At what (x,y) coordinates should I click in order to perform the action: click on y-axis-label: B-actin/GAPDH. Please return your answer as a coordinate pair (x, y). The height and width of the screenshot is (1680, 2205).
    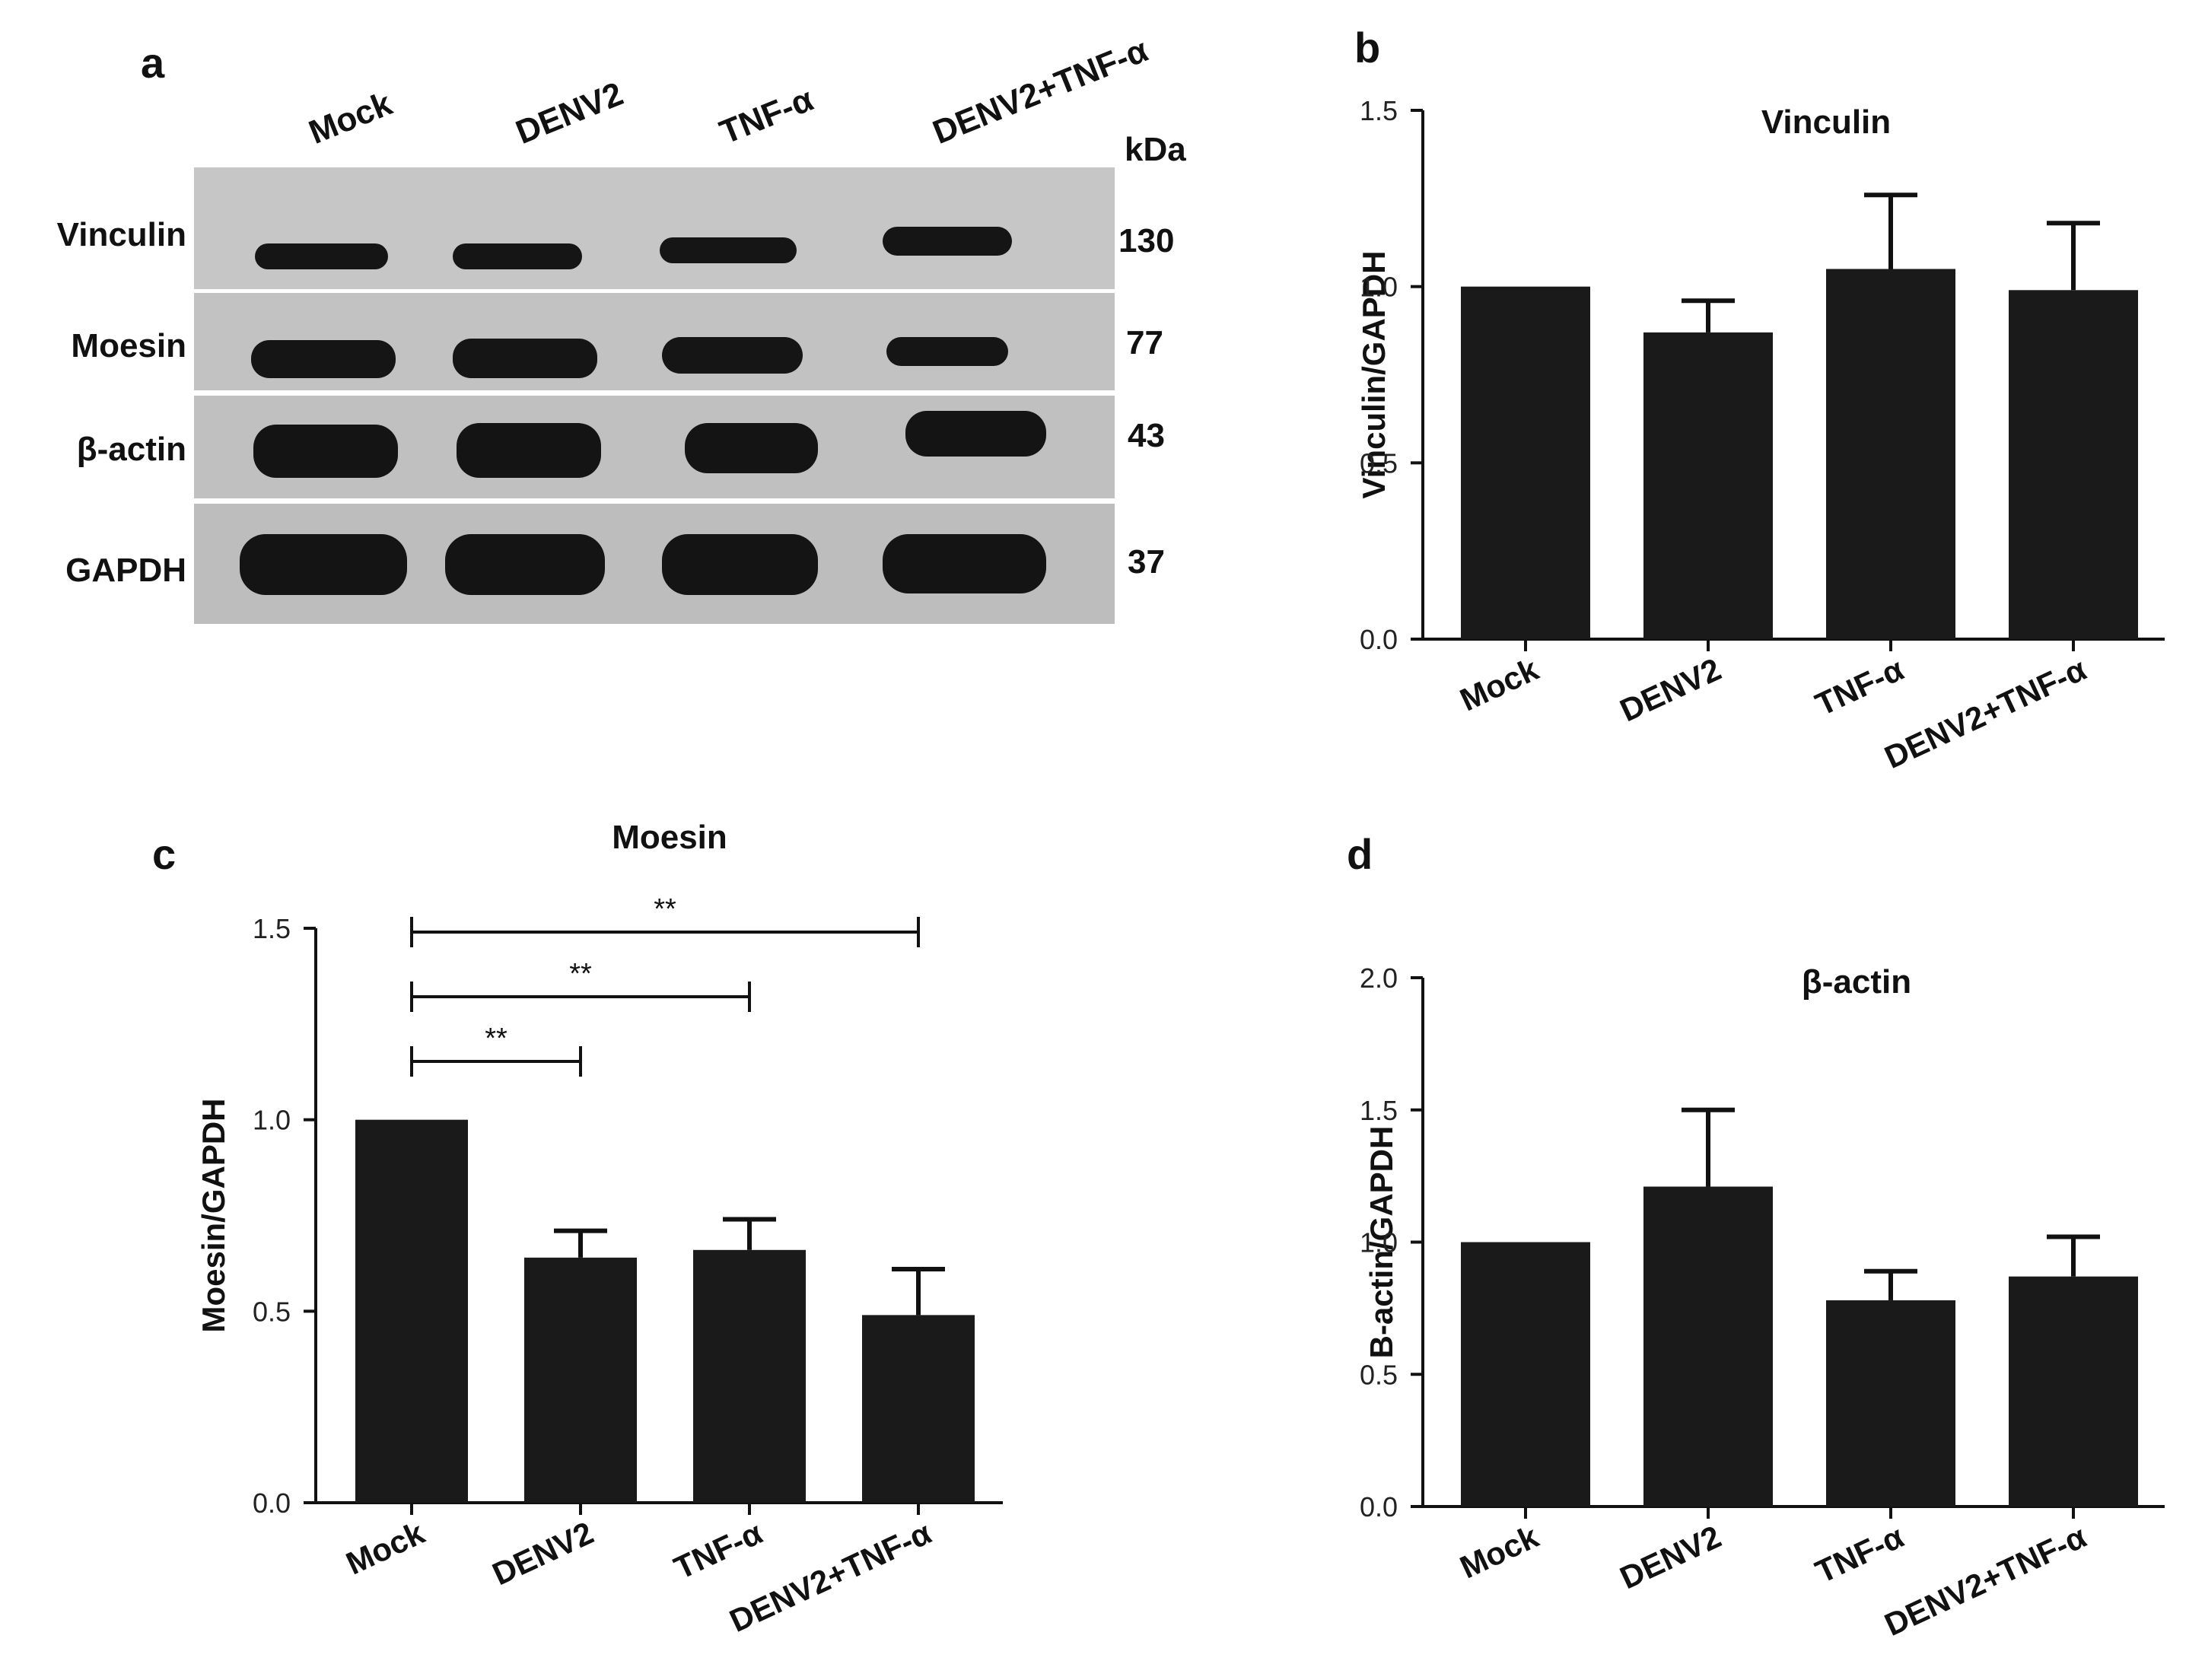
    Looking at the image, I should click on (1381, 1242).